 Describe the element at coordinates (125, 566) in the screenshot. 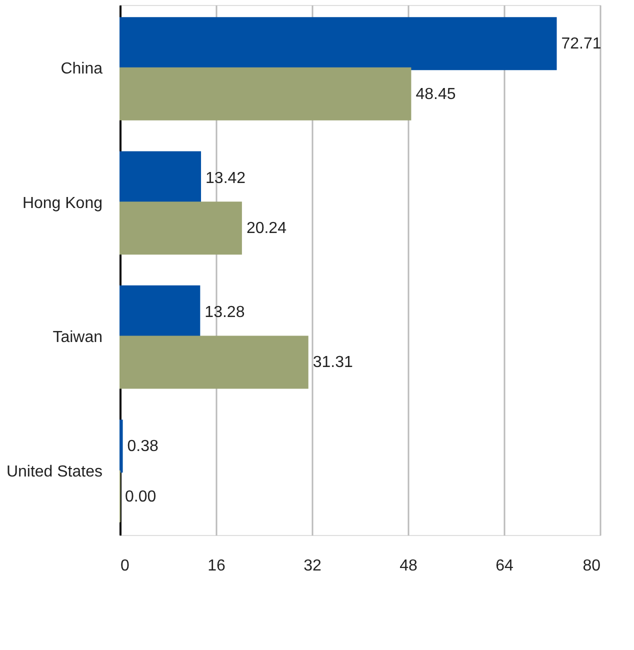

I see `x-tick-label: 0` at that location.